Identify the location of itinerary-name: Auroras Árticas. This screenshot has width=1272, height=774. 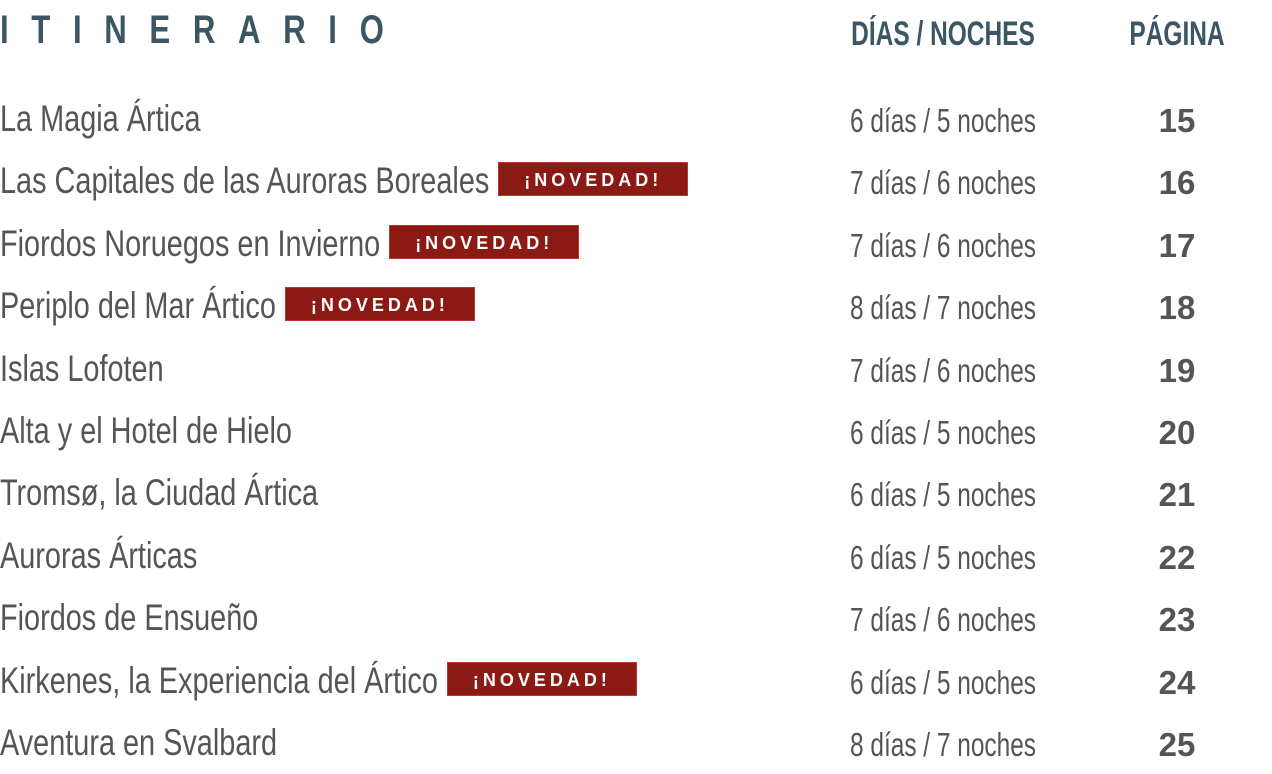
(99, 555).